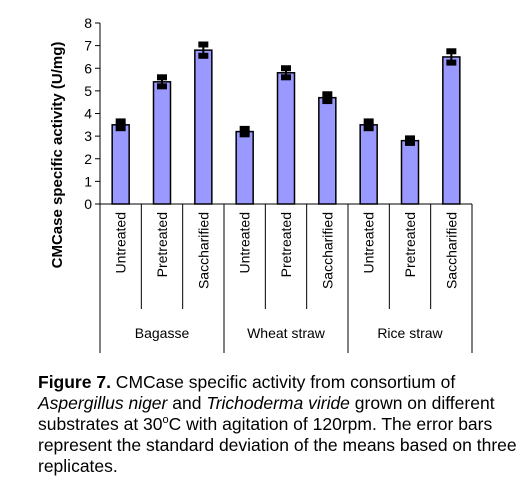 The width and height of the screenshot is (529, 489). What do you see at coordinates (103, 403) in the screenshot?
I see `caption-species-1: Aspergillus niger` at bounding box center [103, 403].